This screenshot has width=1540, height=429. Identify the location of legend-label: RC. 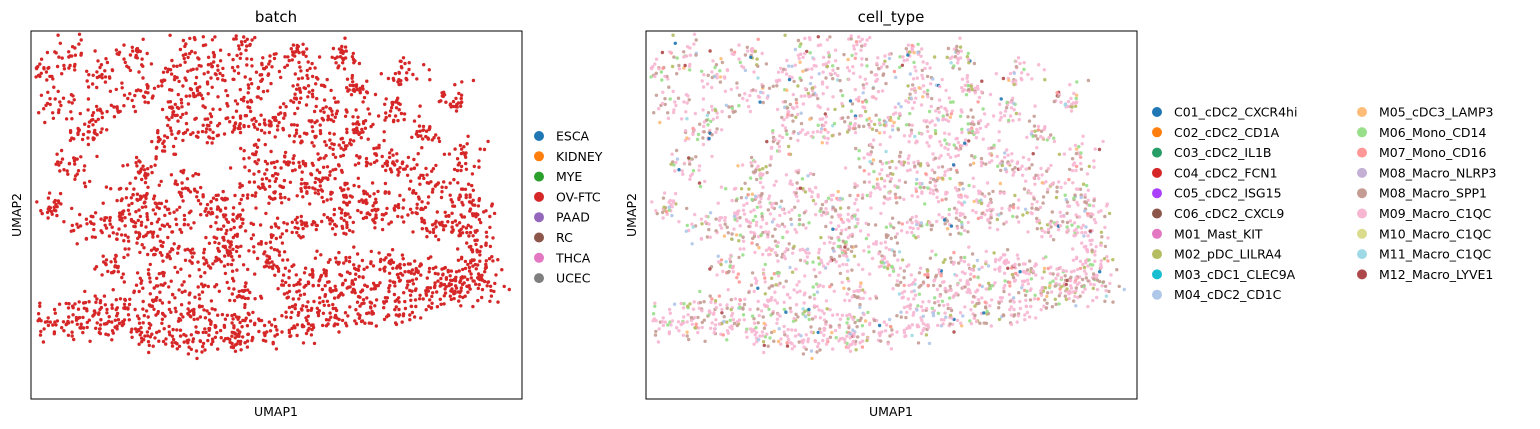
(564, 237).